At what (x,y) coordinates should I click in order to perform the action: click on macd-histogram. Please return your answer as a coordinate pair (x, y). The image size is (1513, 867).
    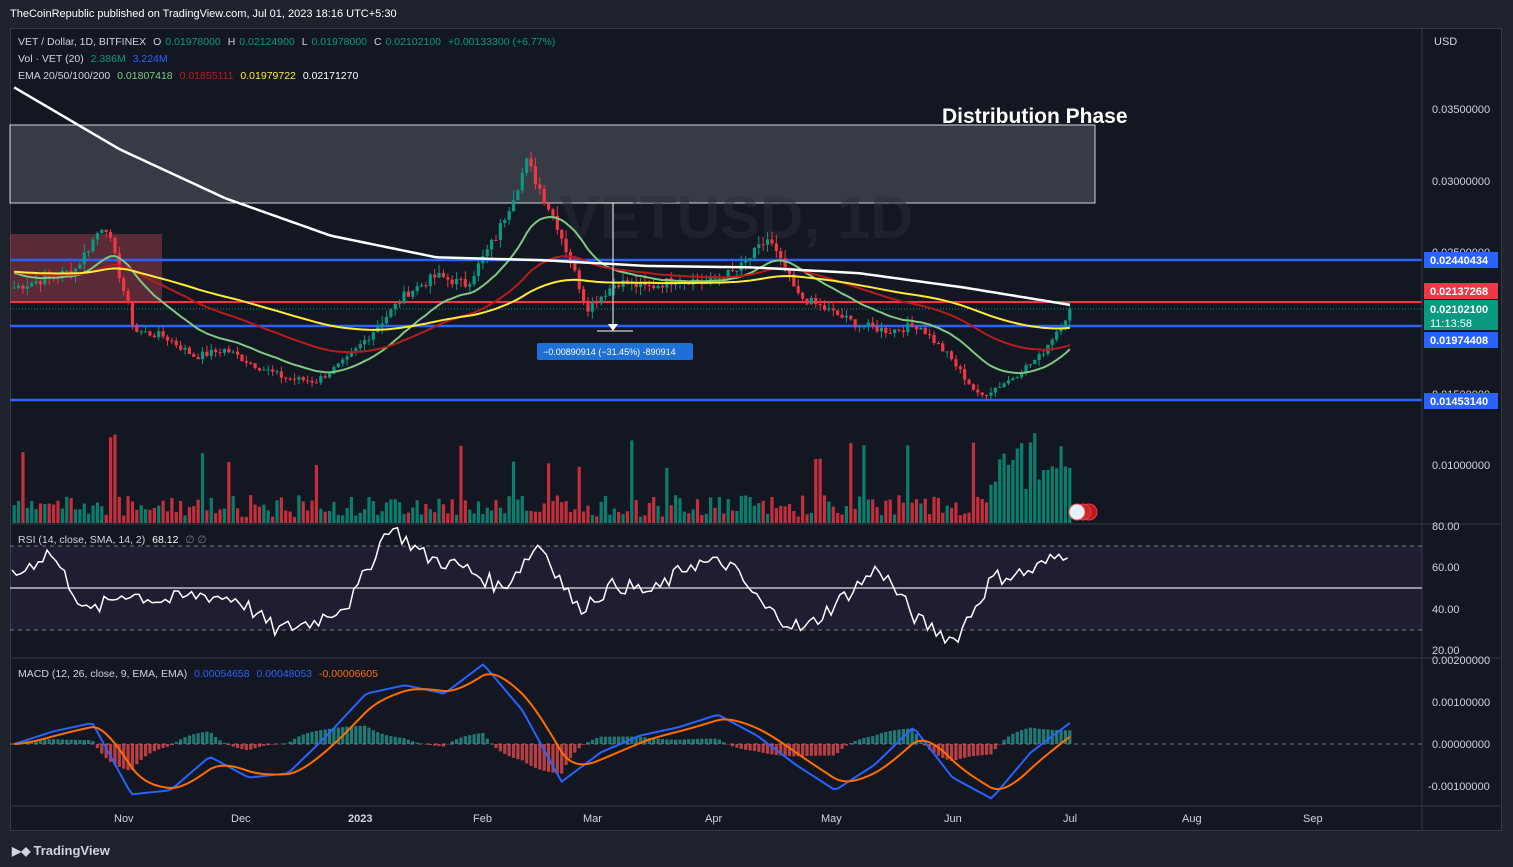
    Looking at the image, I should click on (542, 749).